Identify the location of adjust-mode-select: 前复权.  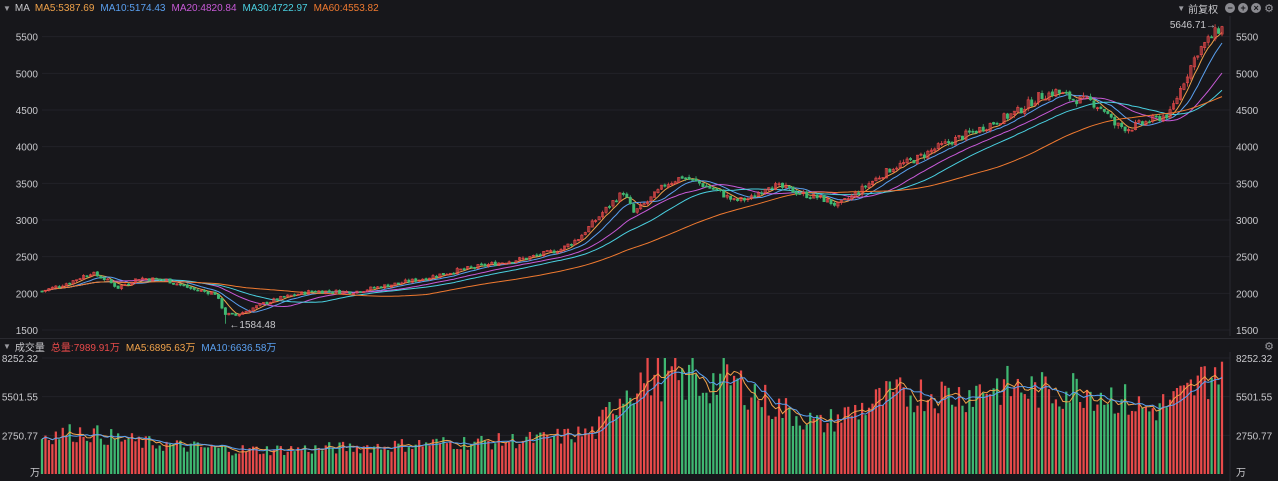
(1203, 10).